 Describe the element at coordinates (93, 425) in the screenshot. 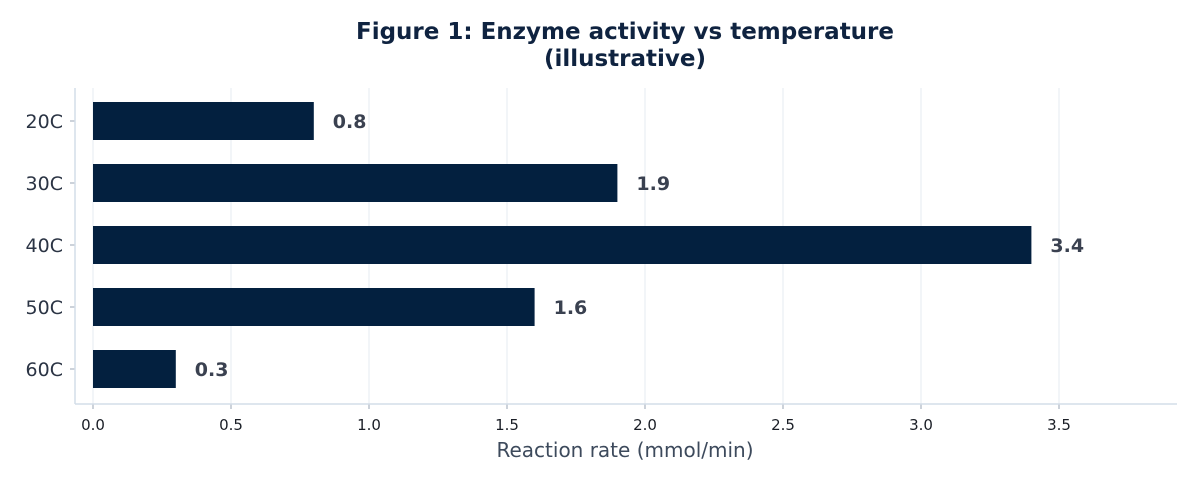

I see `x-tick-label: 0.0` at that location.